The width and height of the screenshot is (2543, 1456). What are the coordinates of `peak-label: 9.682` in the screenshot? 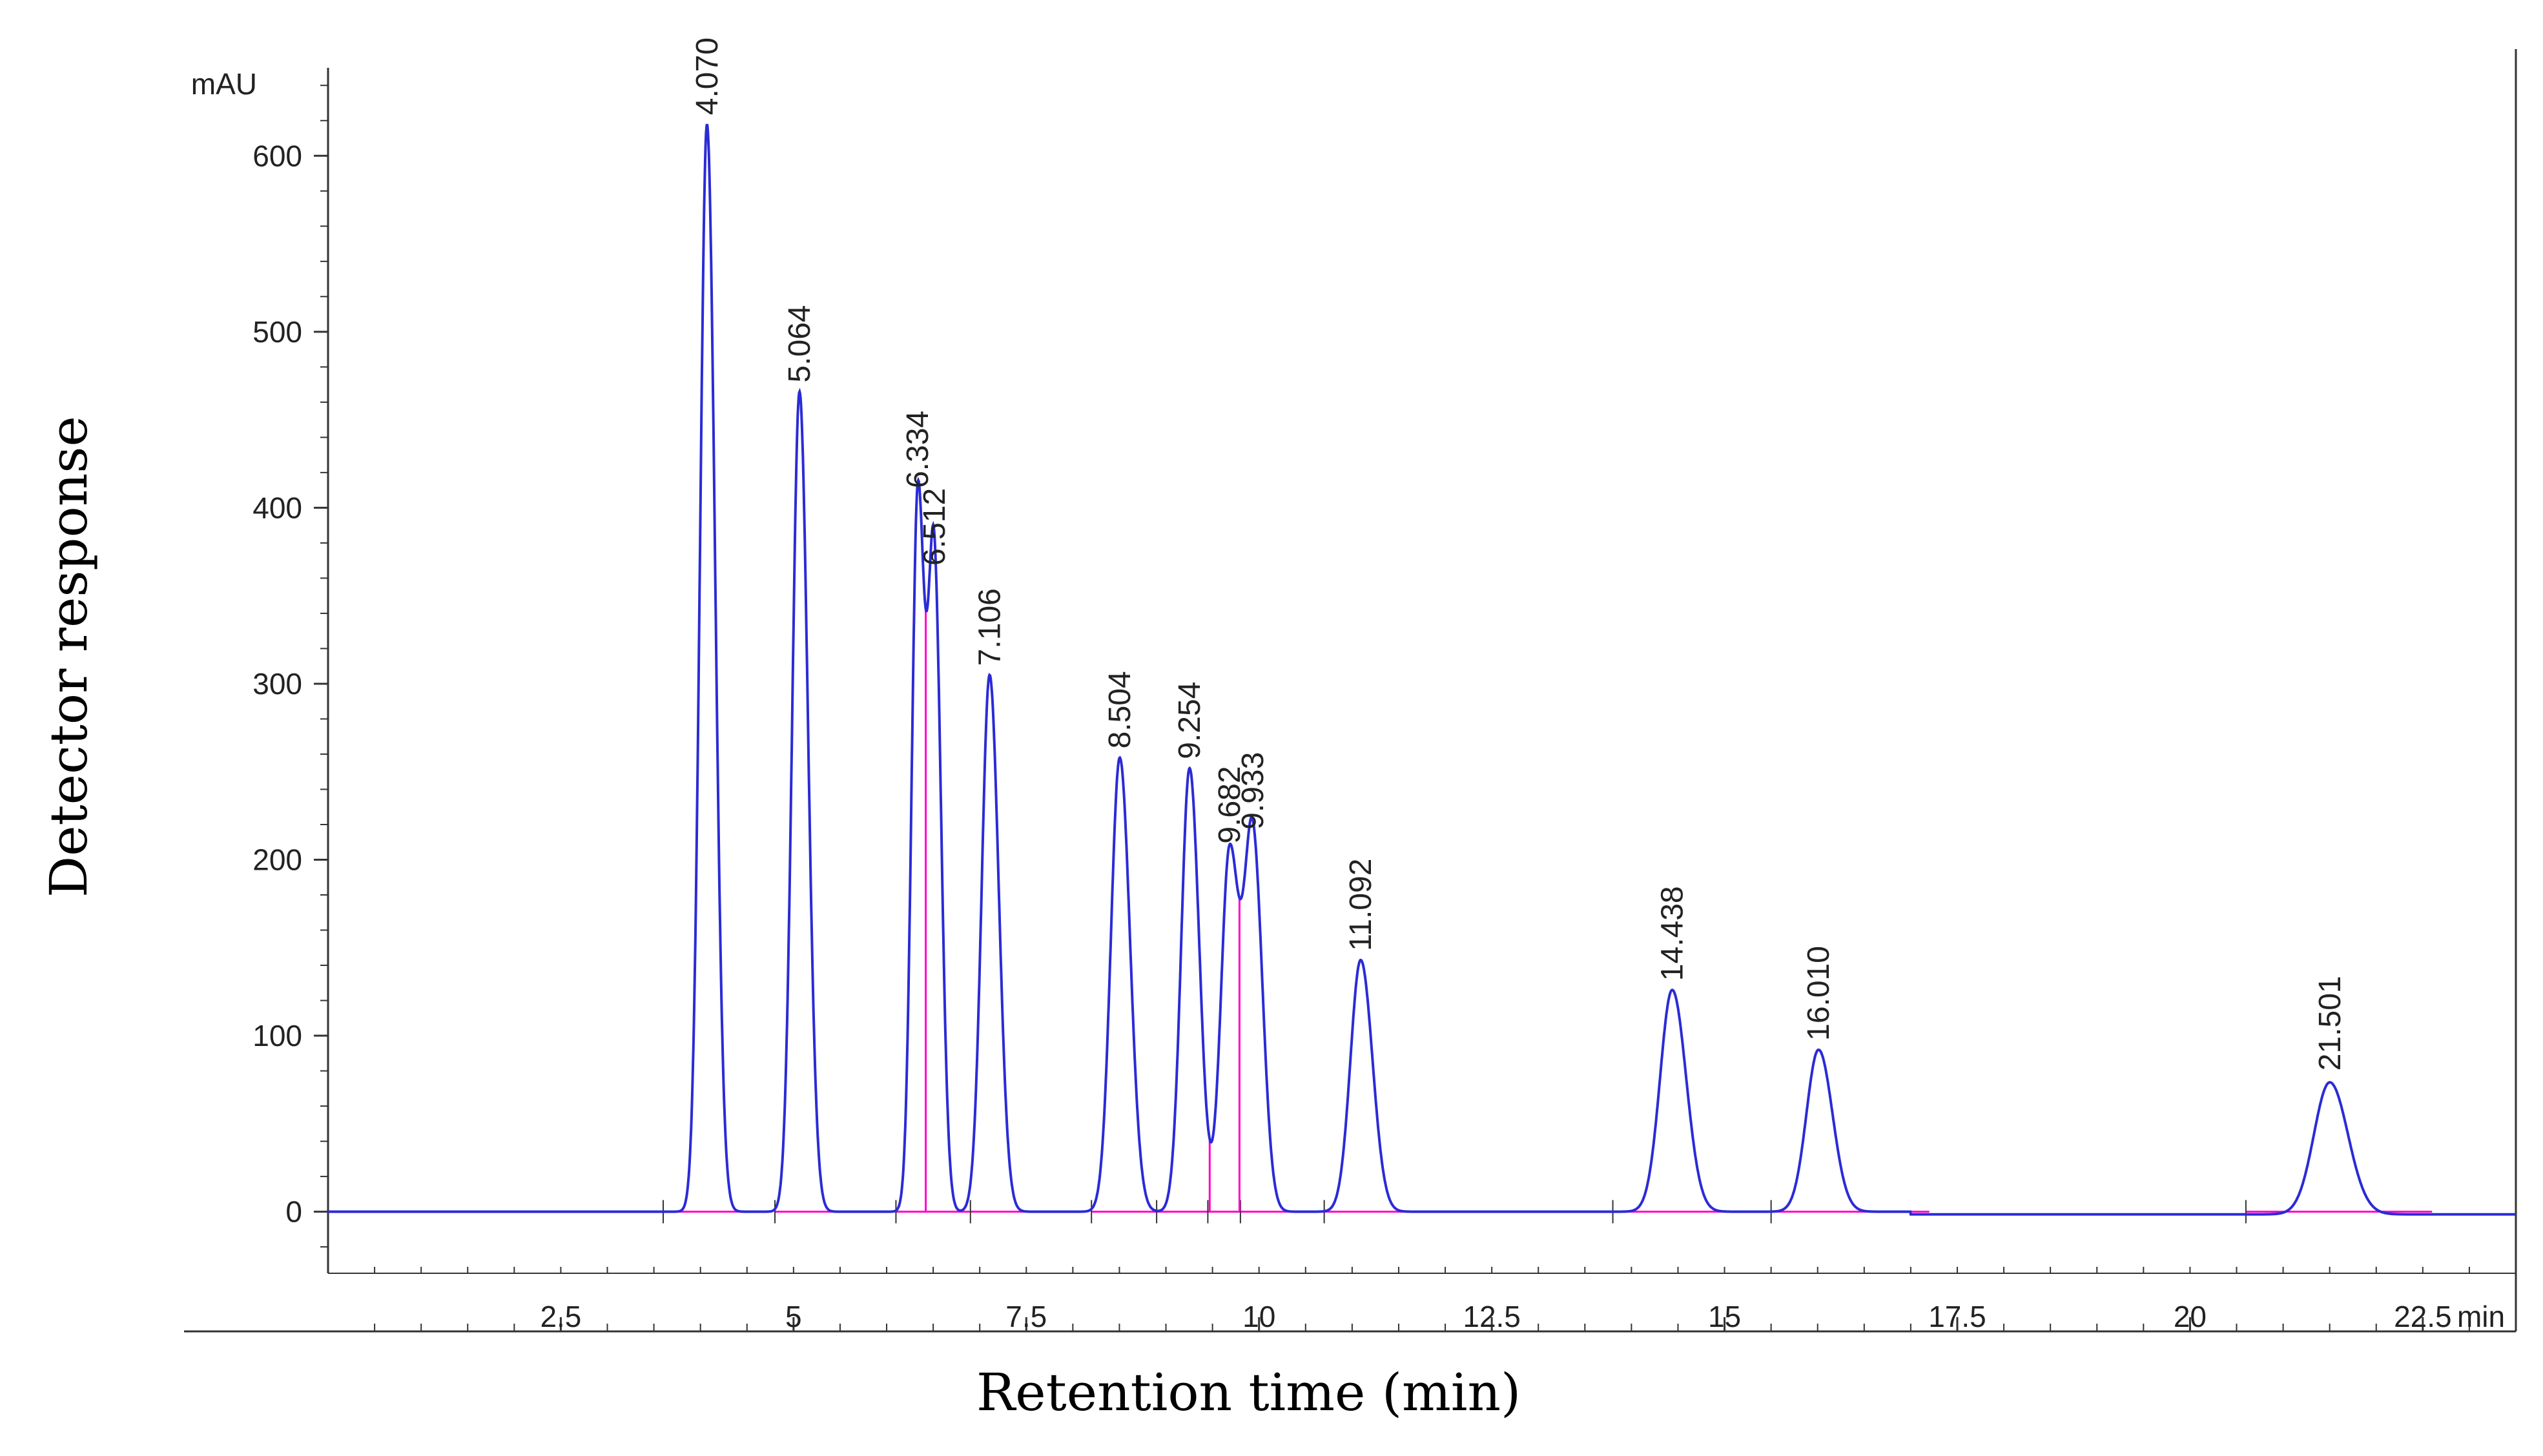 It's located at (1230, 804).